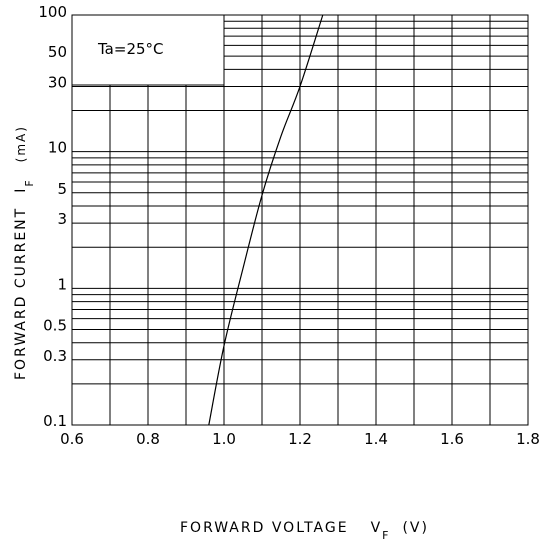  What do you see at coordinates (62, 284) in the screenshot?
I see `y-tick-label: 1` at bounding box center [62, 284].